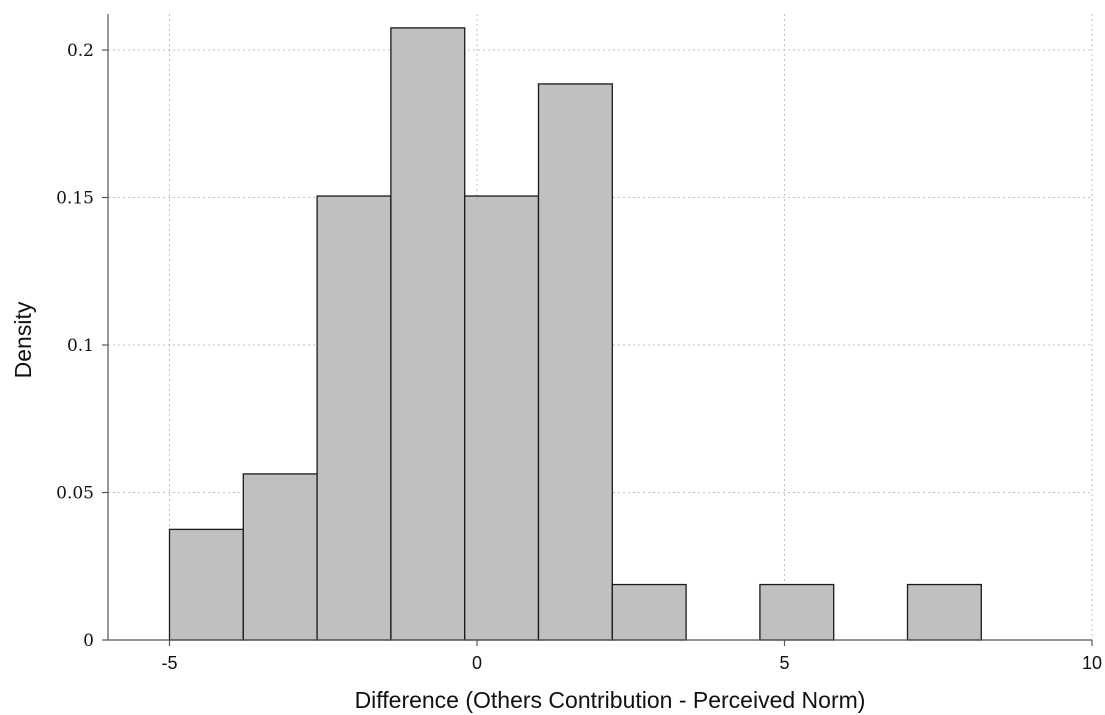  Describe the element at coordinates (88, 641) in the screenshot. I see `y-tick-label: 0` at that location.